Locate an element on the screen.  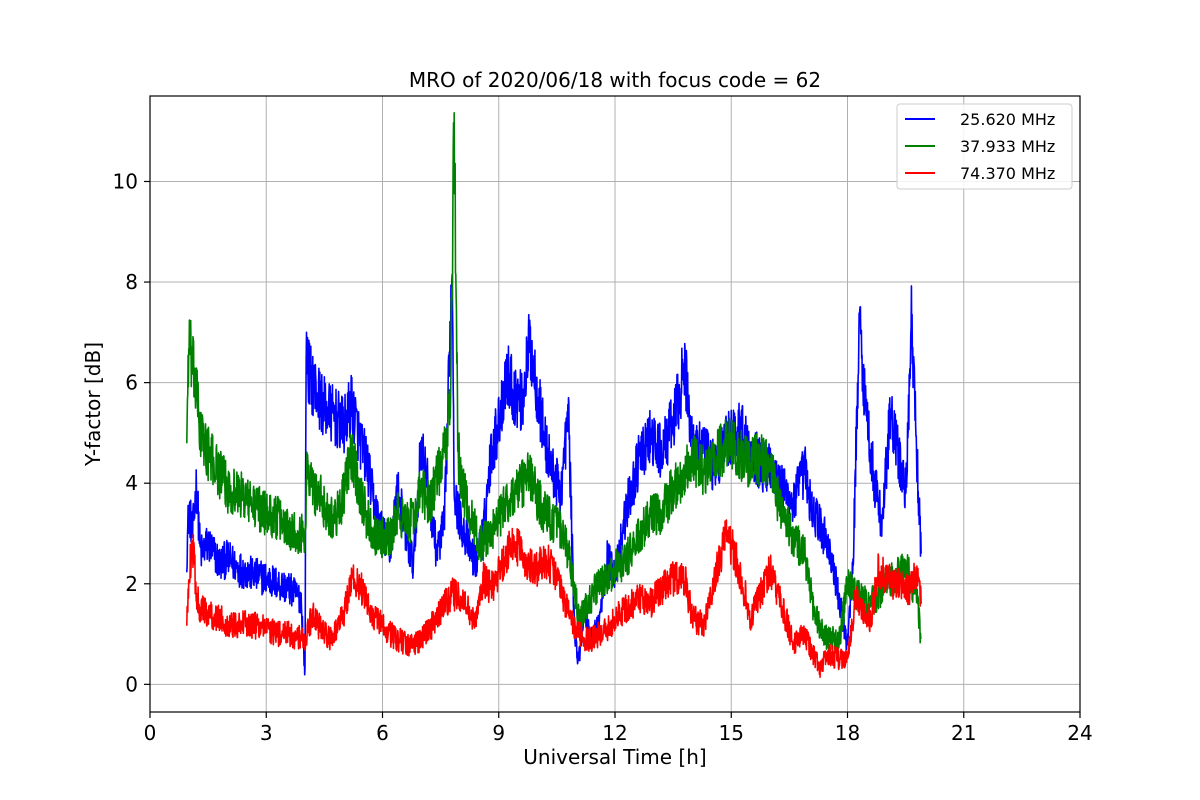
x-tick-label: 18 is located at coordinates (847, 733).